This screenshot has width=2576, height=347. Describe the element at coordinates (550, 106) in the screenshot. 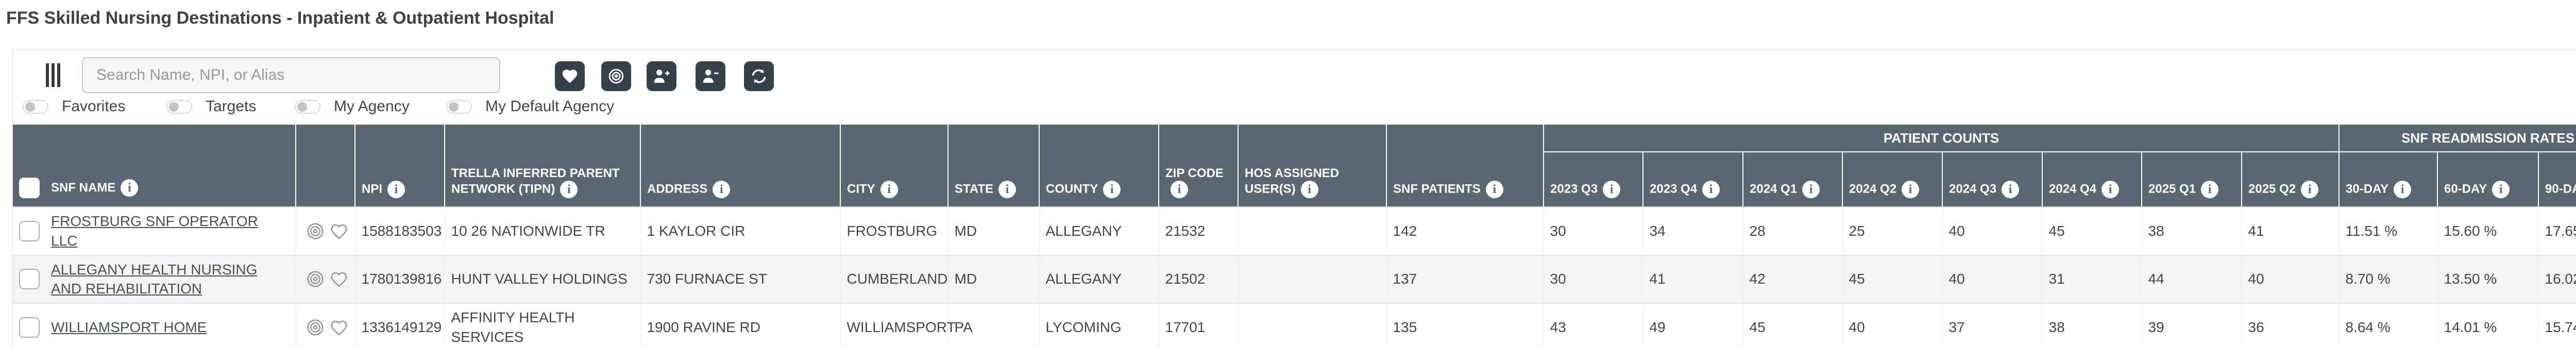

I see `filter-label: My Default Agency` at that location.